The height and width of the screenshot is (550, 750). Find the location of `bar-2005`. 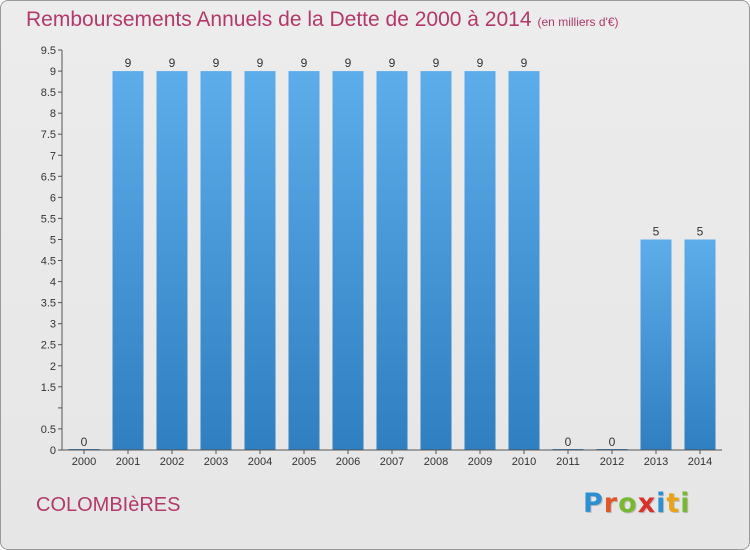

bar-2005 is located at coordinates (304, 260).